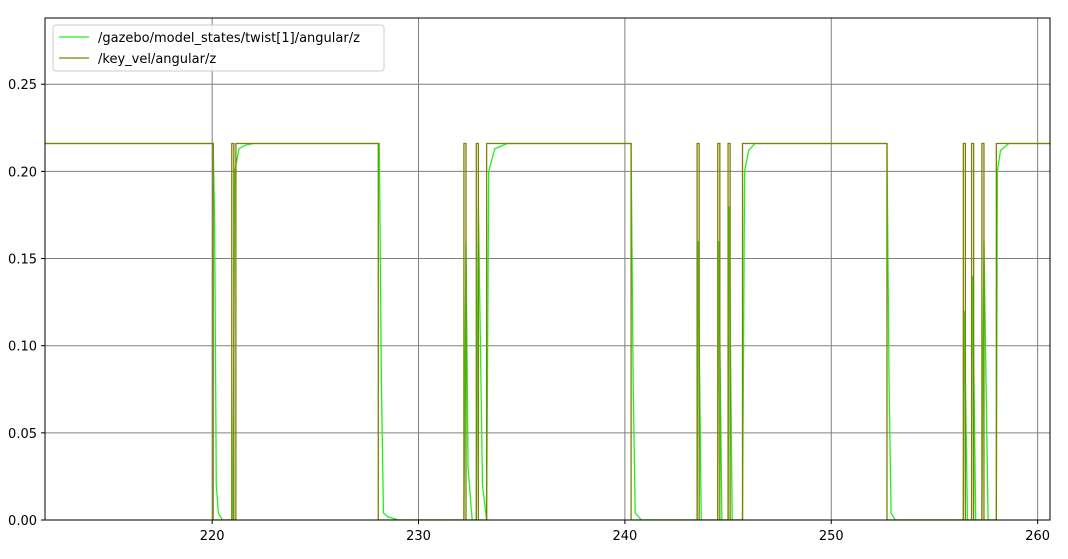  I want to click on y-tick-label: 0.05, so click(22, 434).